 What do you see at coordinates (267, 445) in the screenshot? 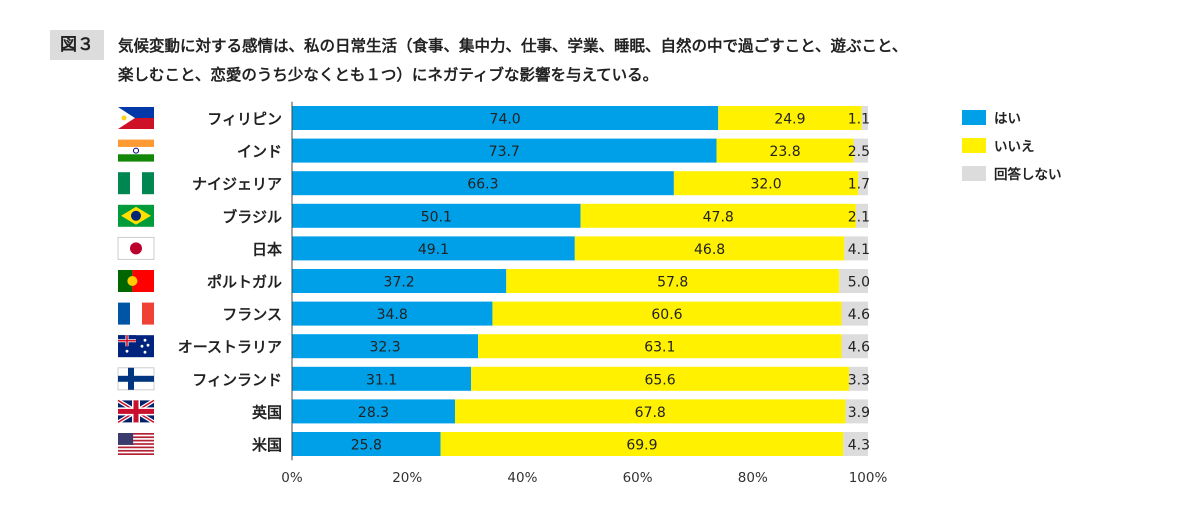
I see `category-label: 米国` at bounding box center [267, 445].